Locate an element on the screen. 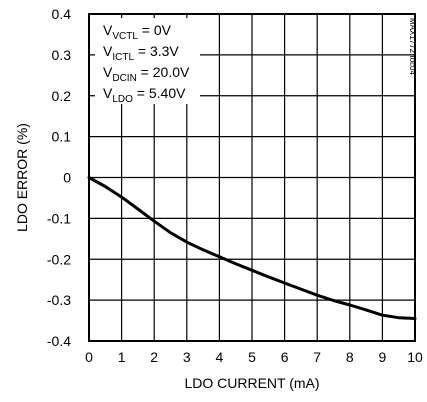 The height and width of the screenshot is (402, 427). y-tick-label: 0.2 is located at coordinates (62, 96).